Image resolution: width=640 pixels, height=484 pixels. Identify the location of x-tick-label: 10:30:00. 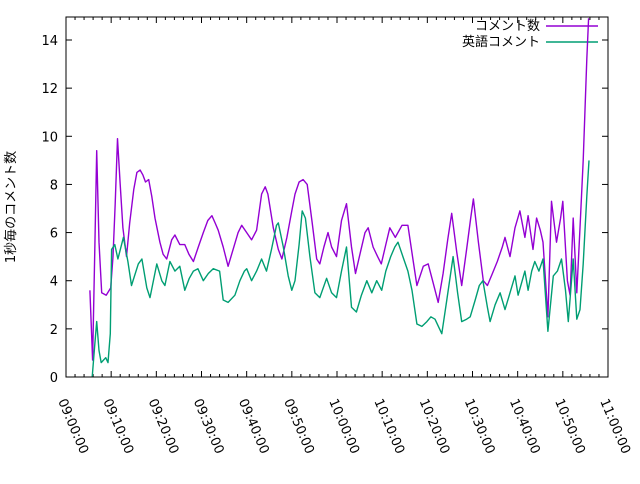
(479, 427).